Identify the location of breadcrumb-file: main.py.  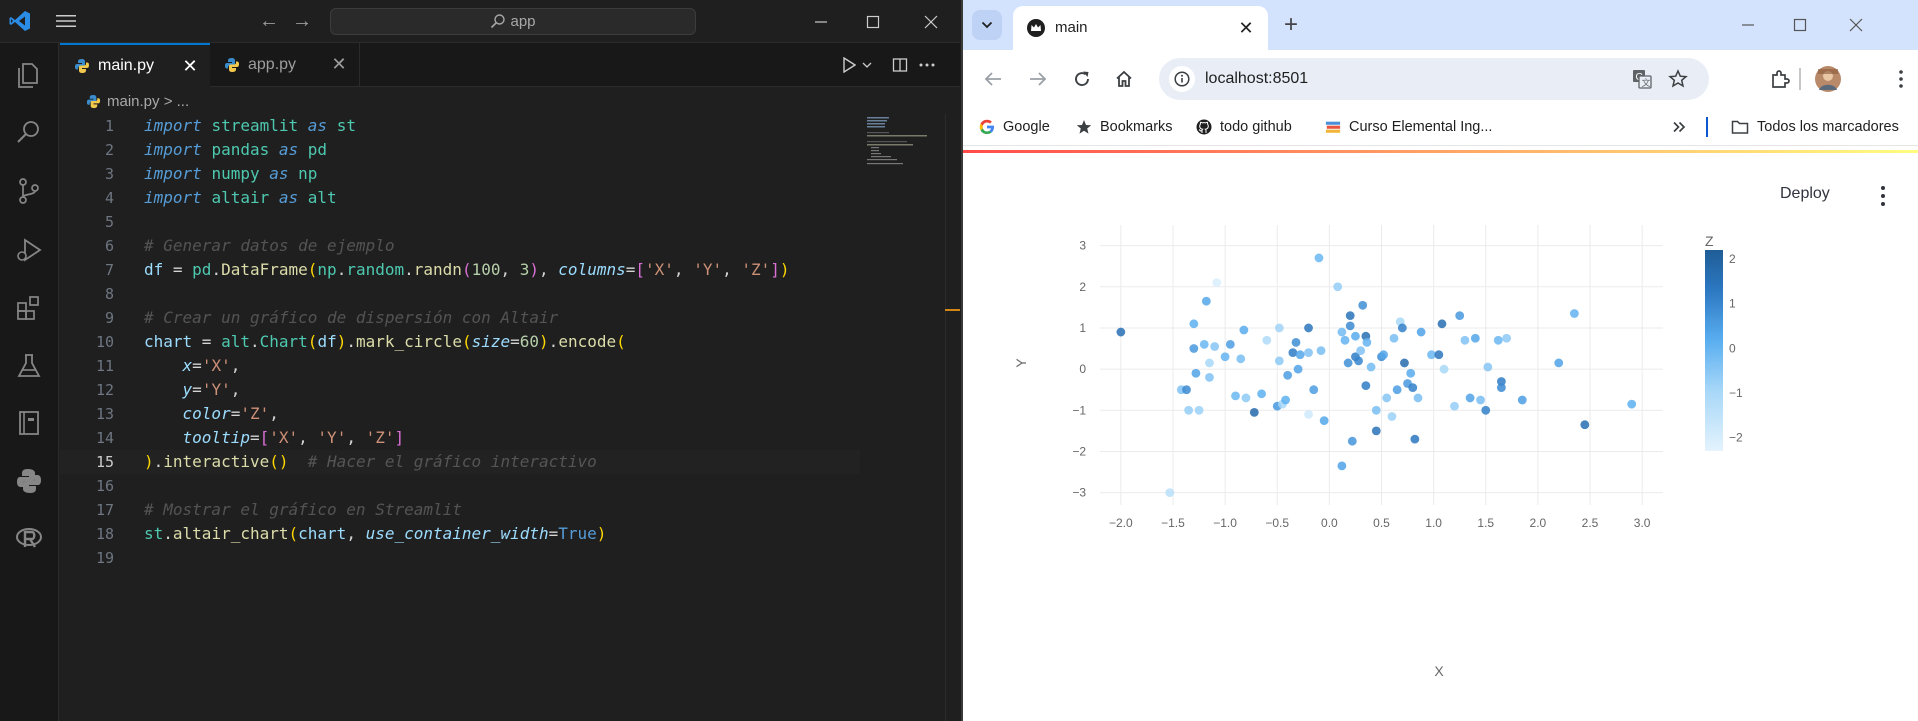
(133, 101).